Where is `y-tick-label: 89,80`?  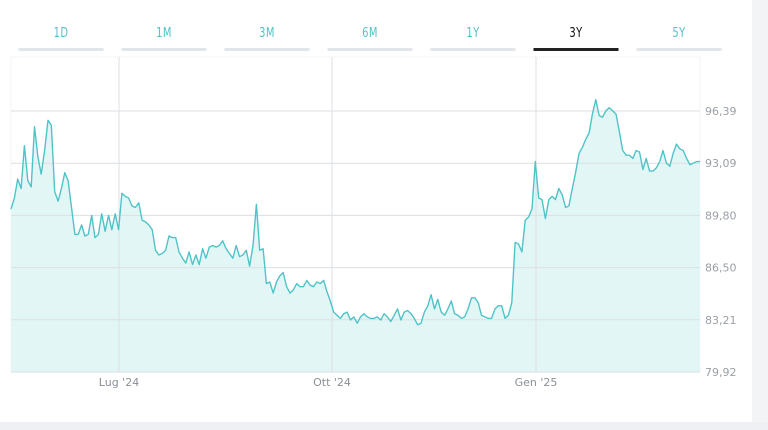
y-tick-label: 89,80 is located at coordinates (721, 215).